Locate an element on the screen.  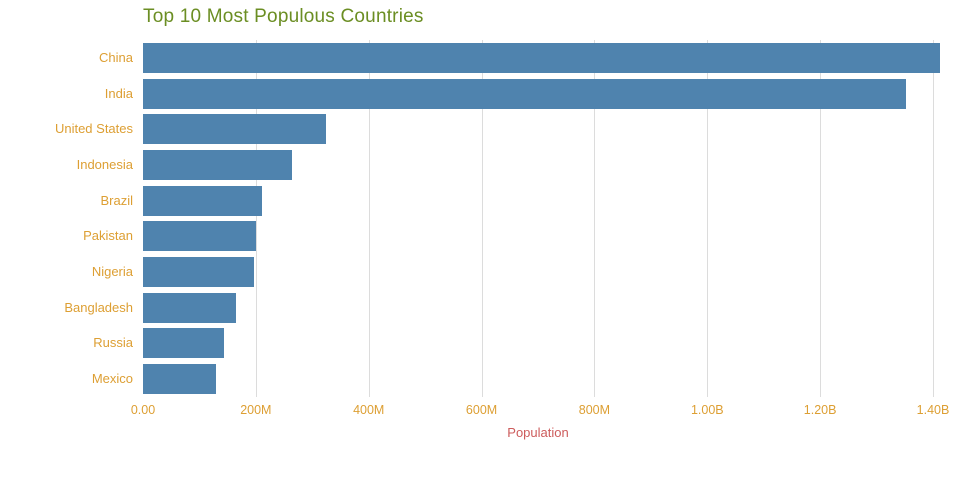
x-tick-label: 0.00 is located at coordinates (143, 410).